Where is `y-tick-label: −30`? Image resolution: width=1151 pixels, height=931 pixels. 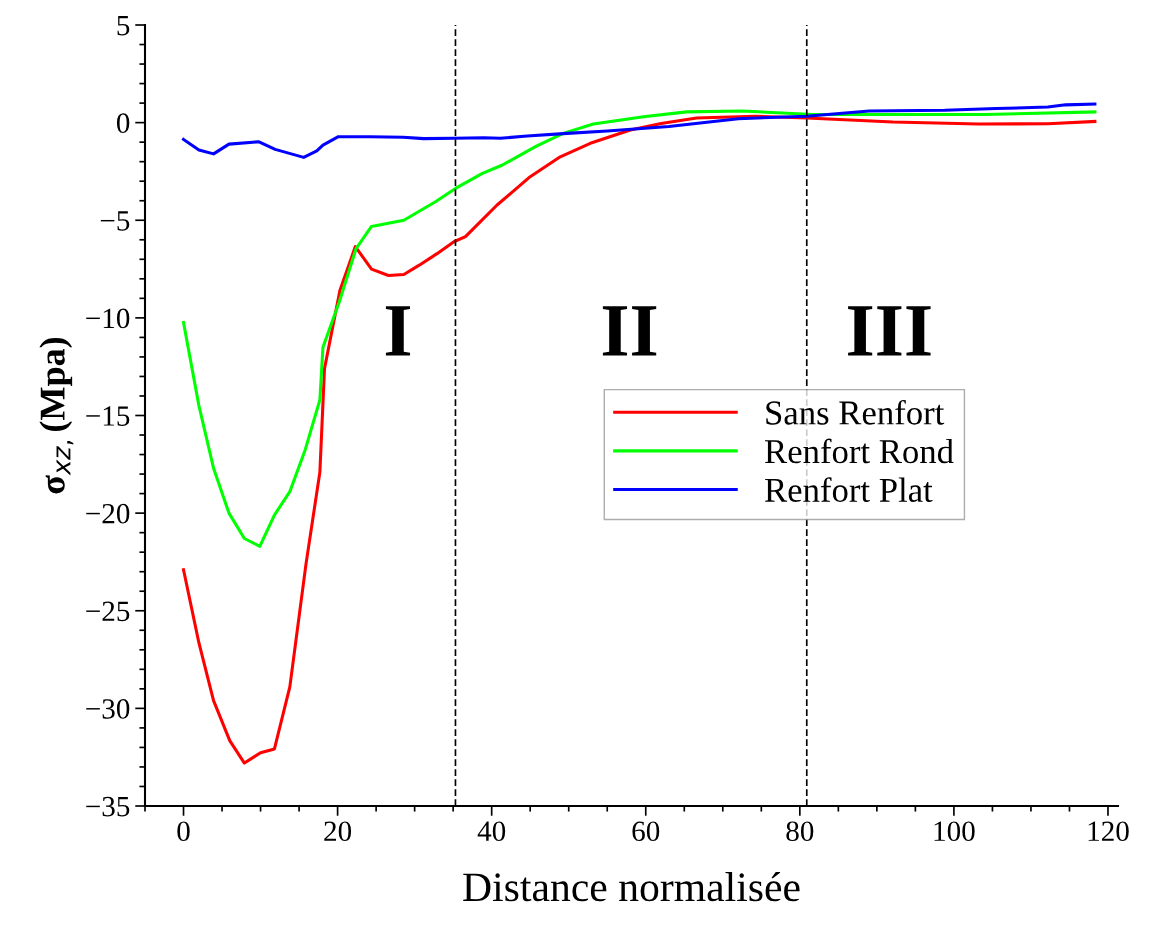 y-tick-label: −30 is located at coordinates (108, 709).